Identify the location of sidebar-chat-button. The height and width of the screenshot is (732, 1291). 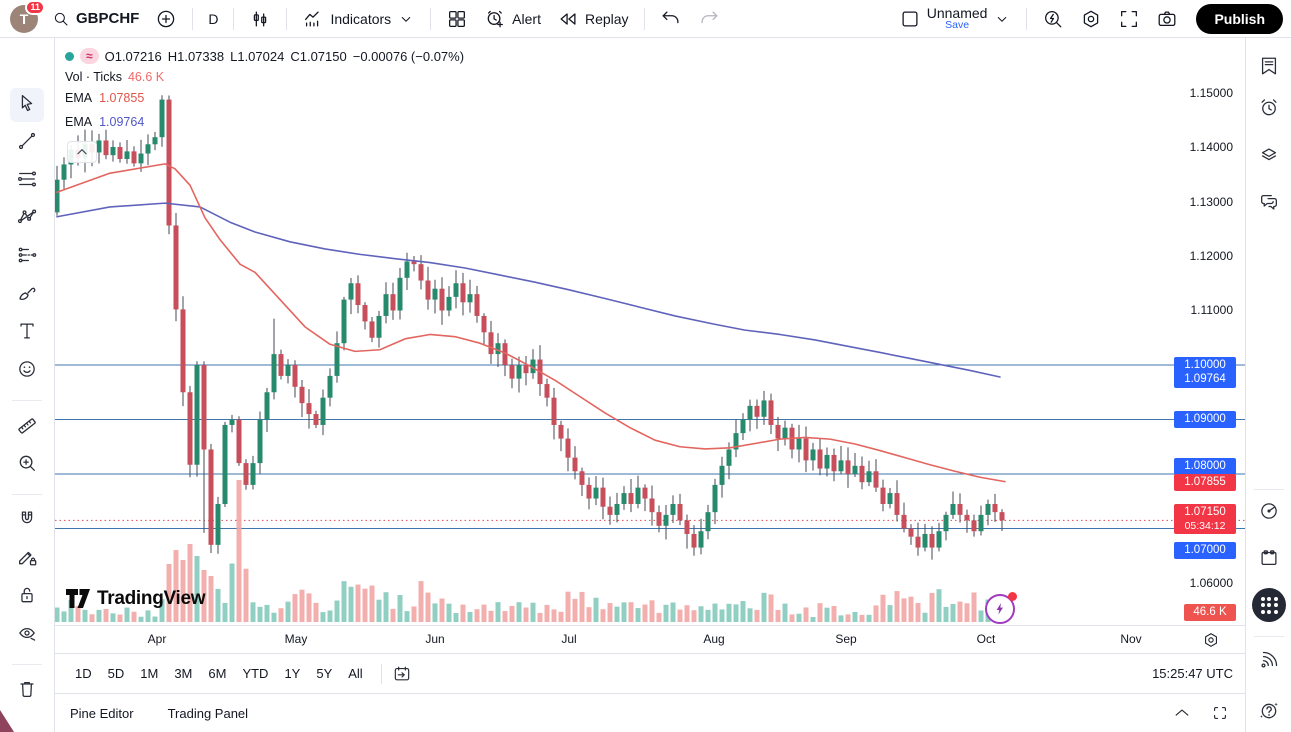
(1269, 204).